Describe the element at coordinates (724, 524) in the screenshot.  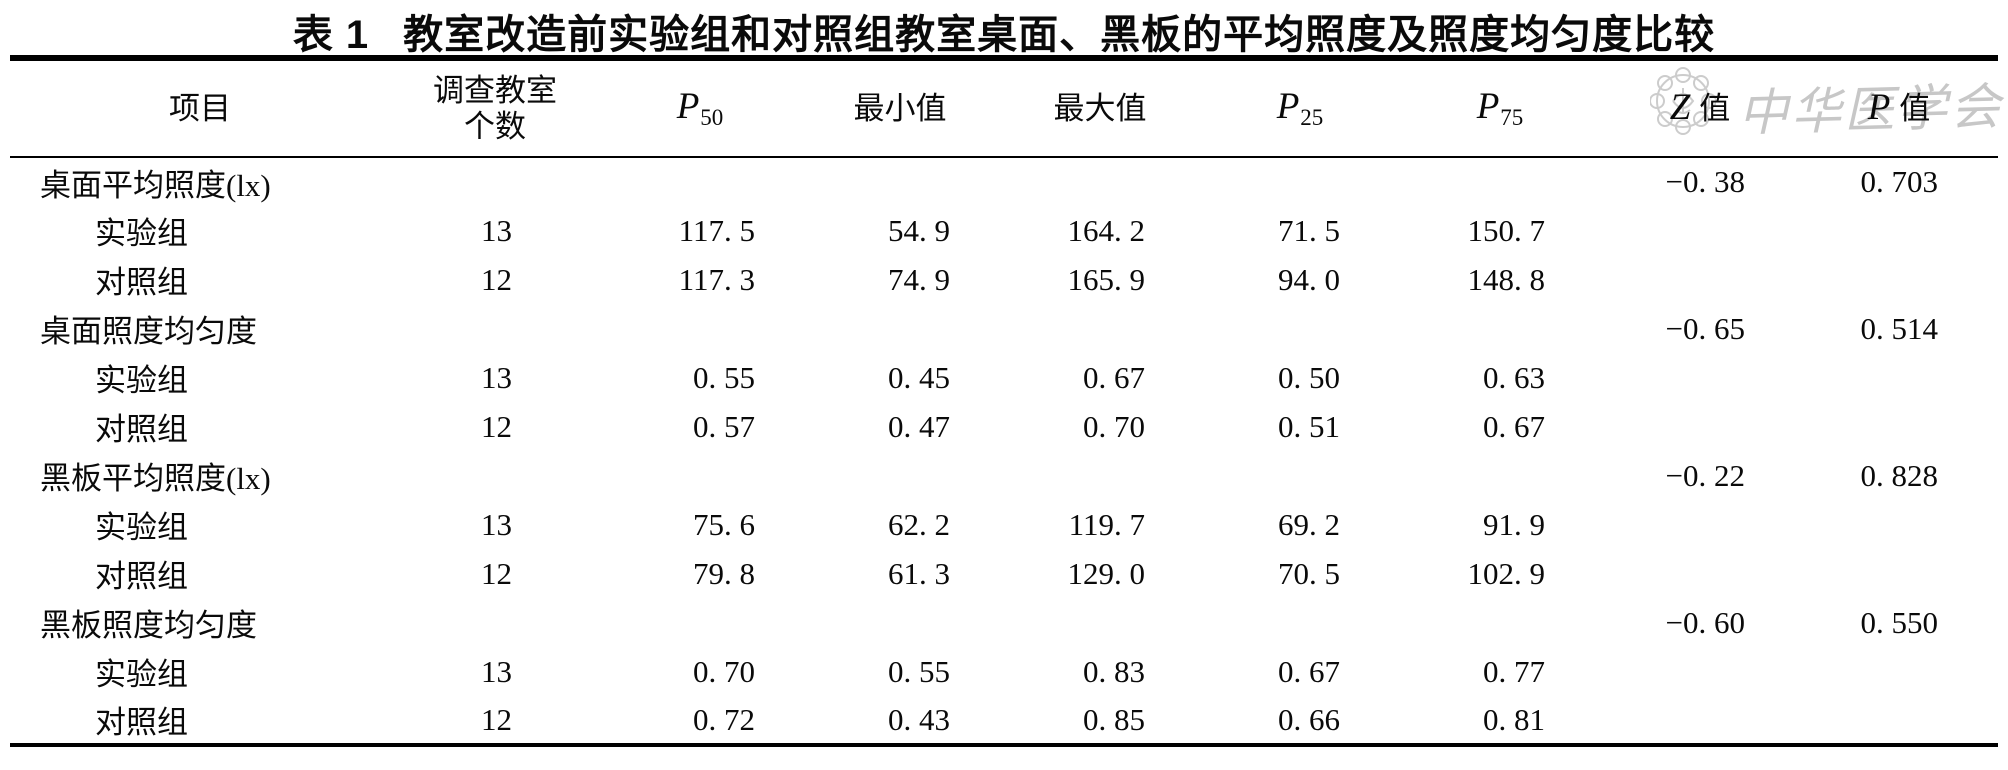
I see `cell-p50: 75. 6` at that location.